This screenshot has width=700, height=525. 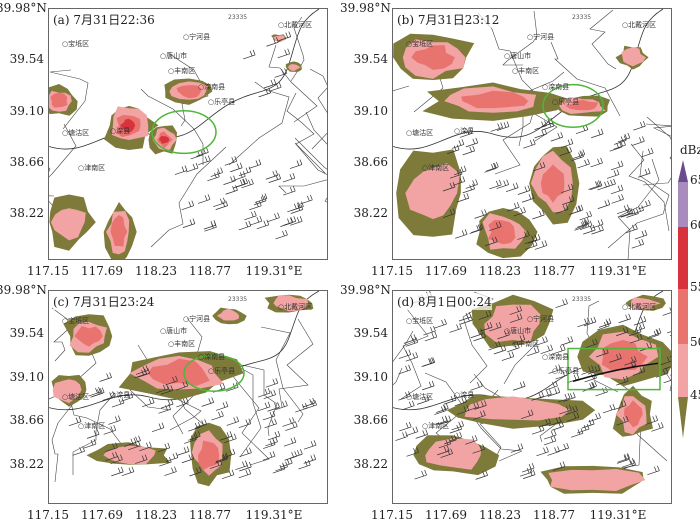 What do you see at coordinates (541, 37) in the screenshot?
I see `place-label: ○宁河县` at bounding box center [541, 37].